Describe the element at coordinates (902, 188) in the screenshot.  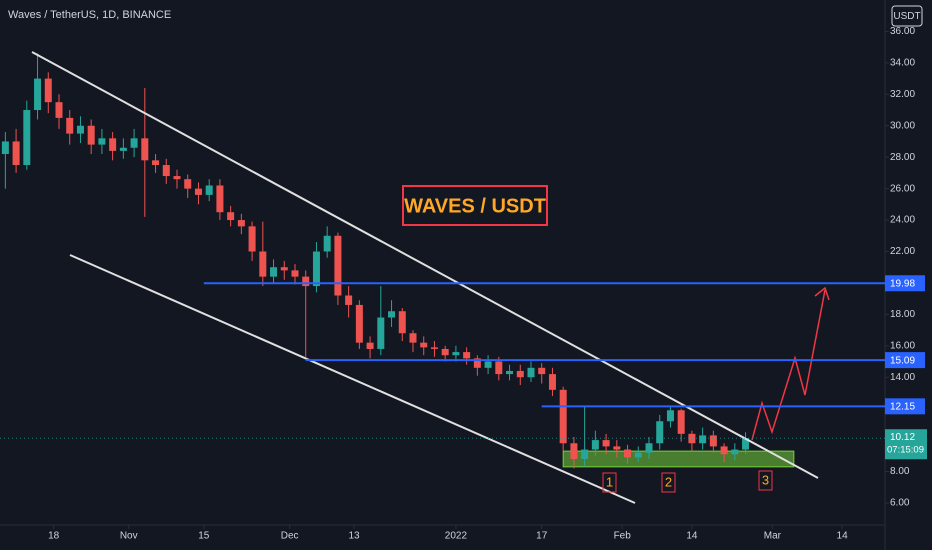
I see `y-tick-label: 26.00` at that location.